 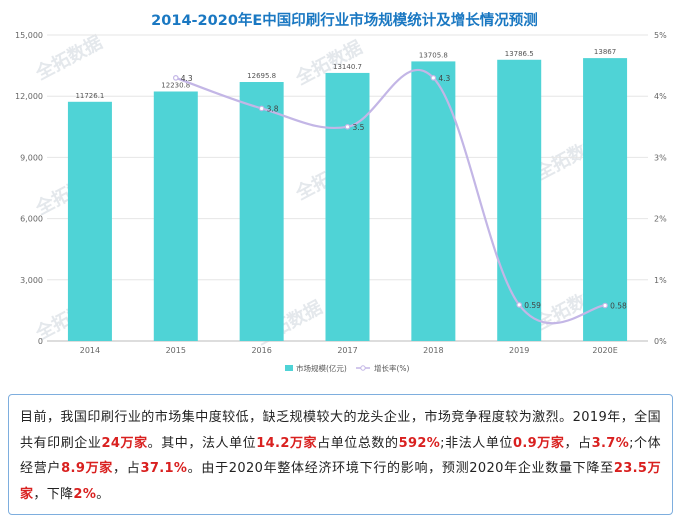 What do you see at coordinates (31, 157) in the screenshot?
I see `y-left-tick-label: 9,000` at bounding box center [31, 157].